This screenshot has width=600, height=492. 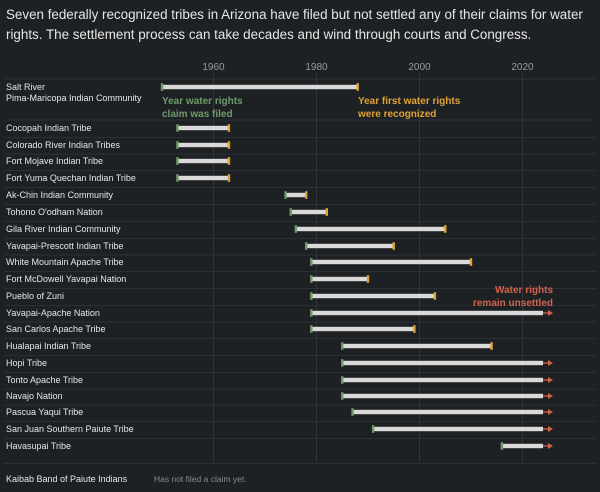 What do you see at coordinates (48, 346) in the screenshot?
I see `row-label: Hualapai Indian Tribe` at bounding box center [48, 346].